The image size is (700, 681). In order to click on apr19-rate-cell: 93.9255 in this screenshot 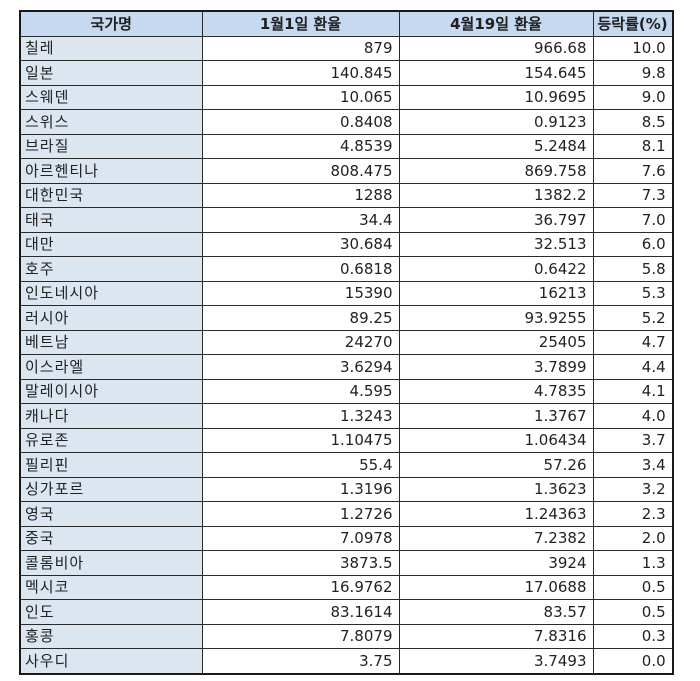, I will do `click(496, 318)`.